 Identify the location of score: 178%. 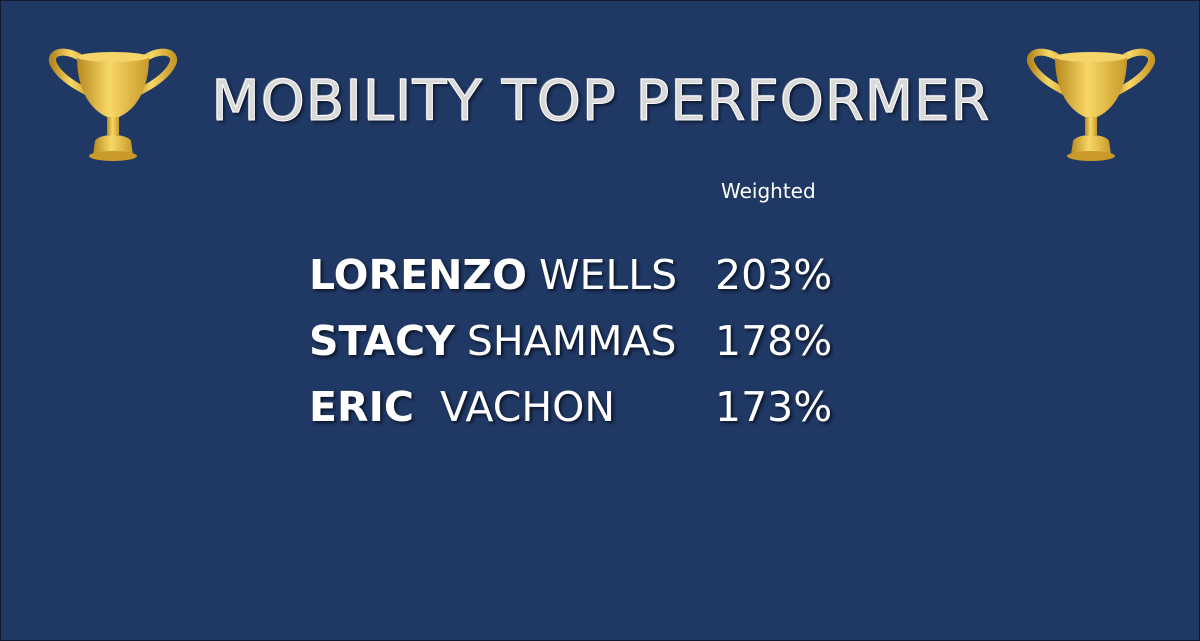
(774, 341).